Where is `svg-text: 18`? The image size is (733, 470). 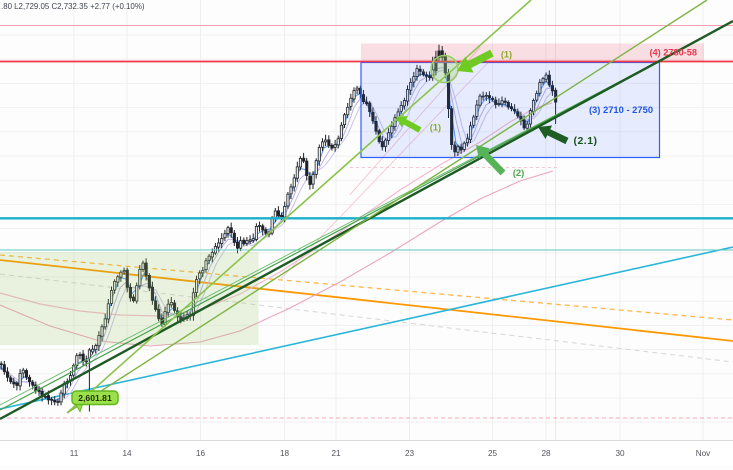 svg-text: 18 is located at coordinates (285, 453).